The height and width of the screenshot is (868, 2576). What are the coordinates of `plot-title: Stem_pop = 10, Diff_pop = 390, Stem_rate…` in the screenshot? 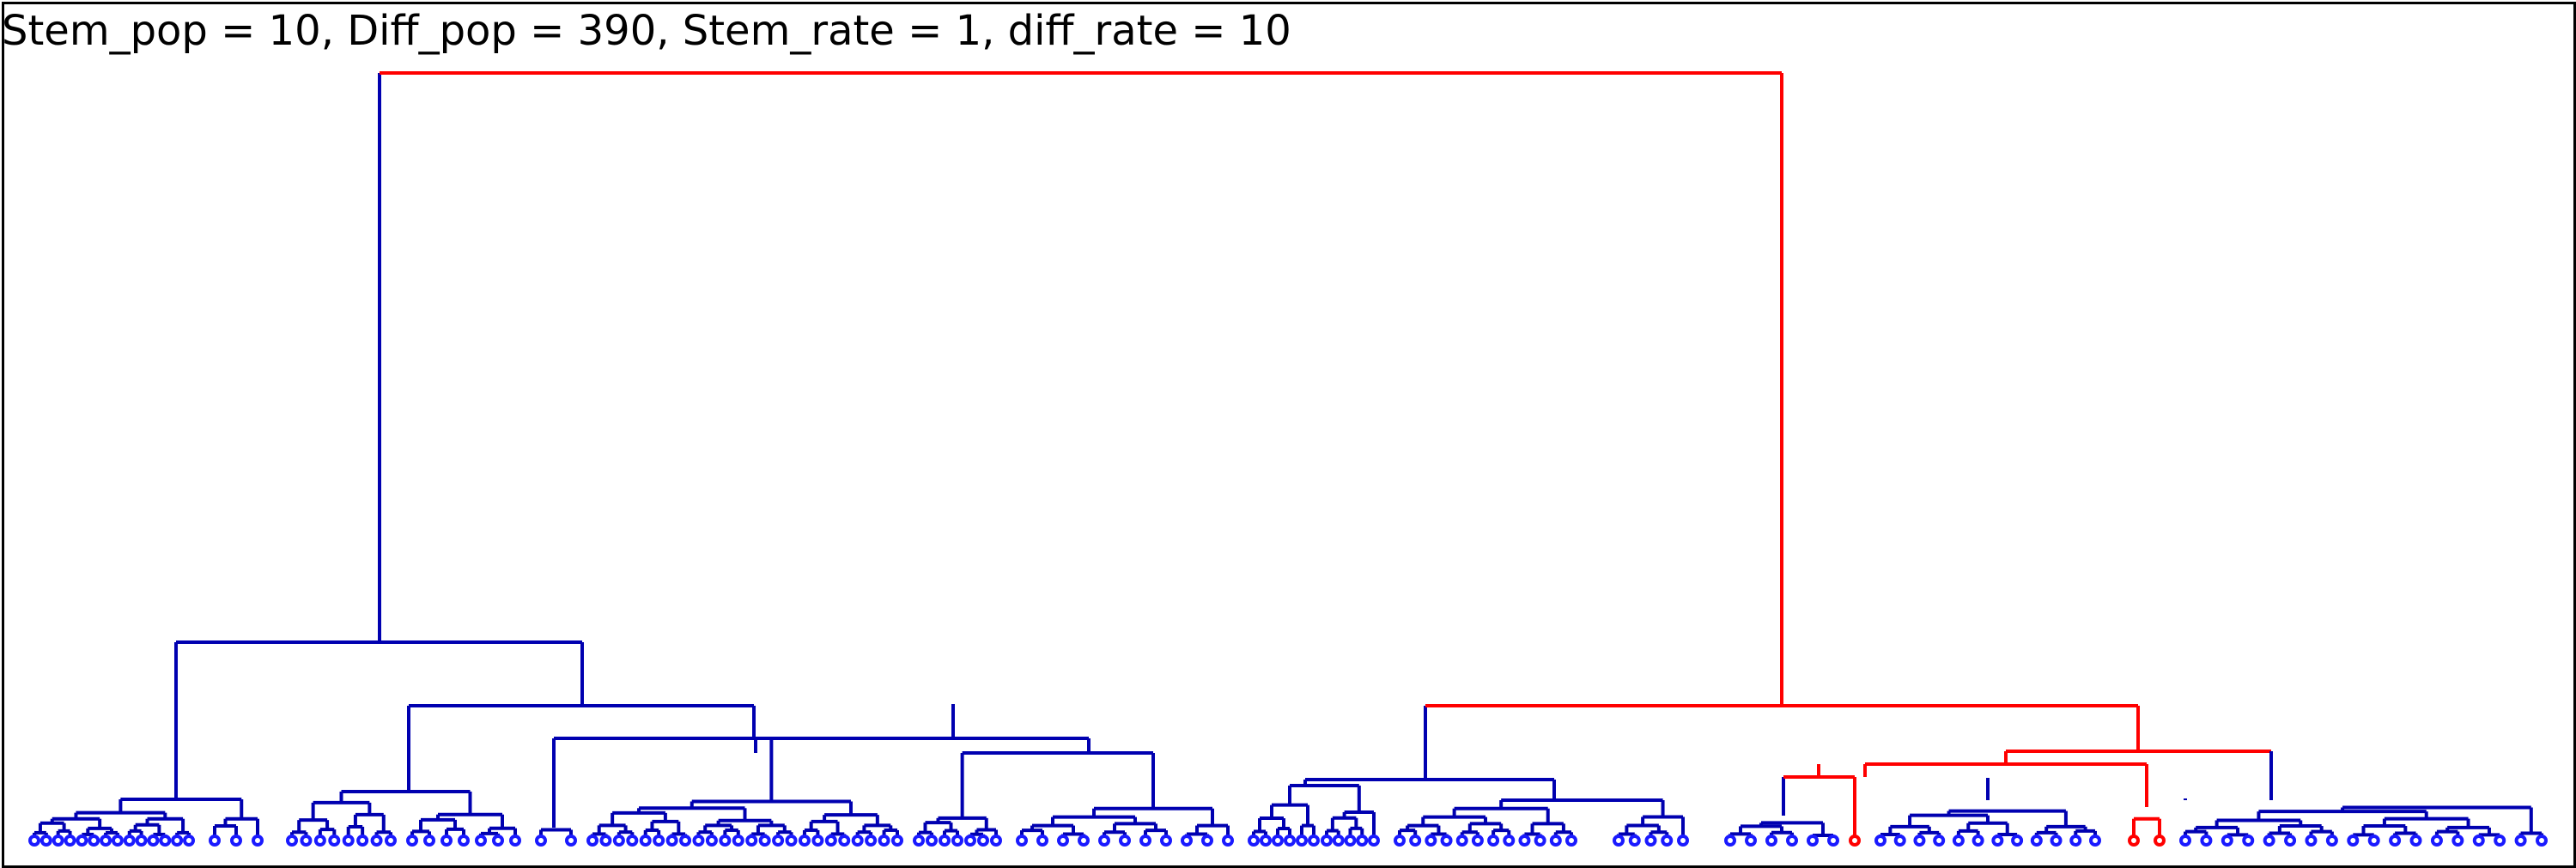 It's located at (647, 31).